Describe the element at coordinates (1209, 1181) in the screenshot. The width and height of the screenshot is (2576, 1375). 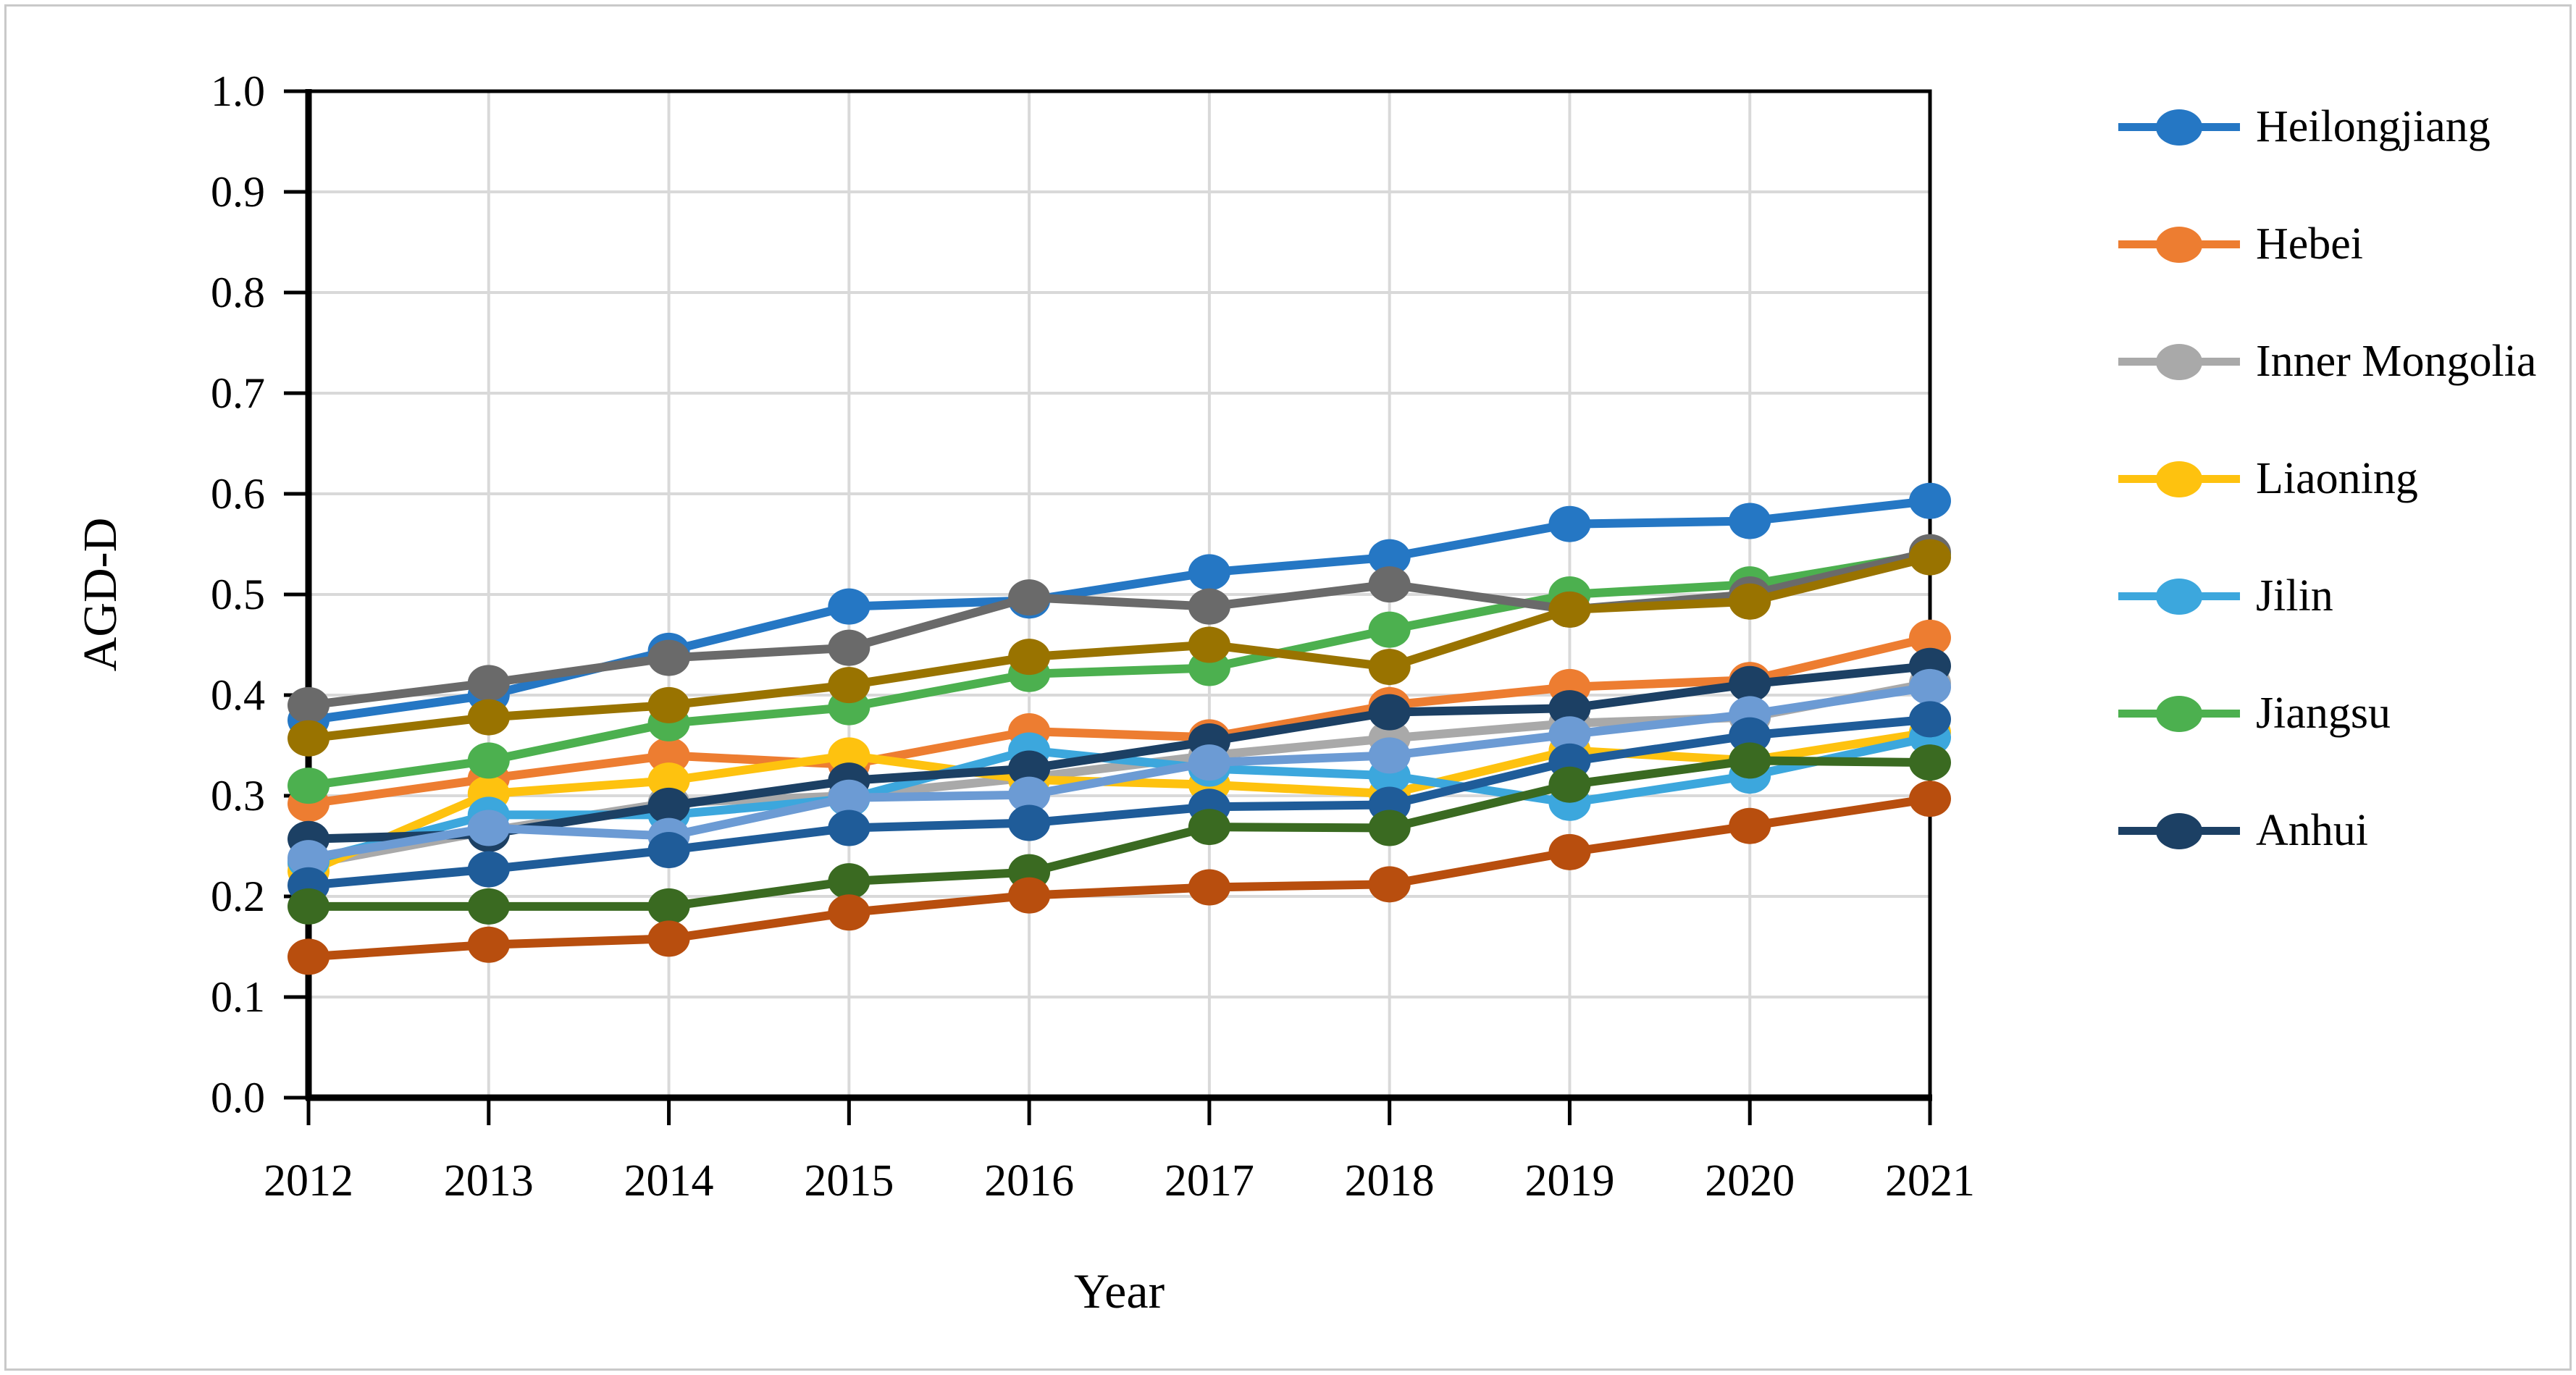
I see `x-tick-label: 2017` at that location.